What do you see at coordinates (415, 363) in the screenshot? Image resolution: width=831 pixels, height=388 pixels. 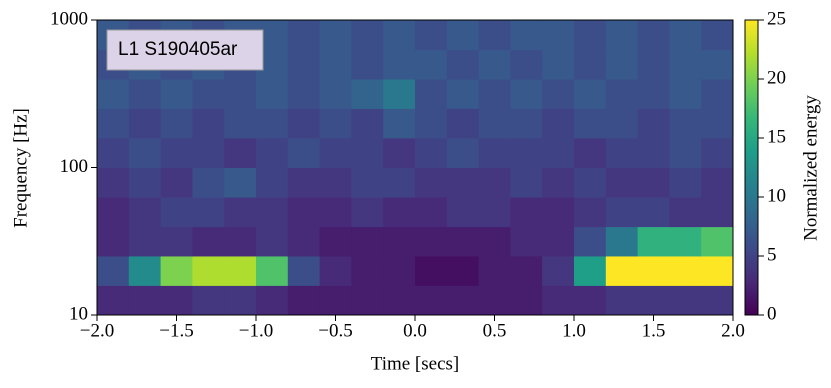 I see `x-axis-label: Time [secs]` at bounding box center [415, 363].